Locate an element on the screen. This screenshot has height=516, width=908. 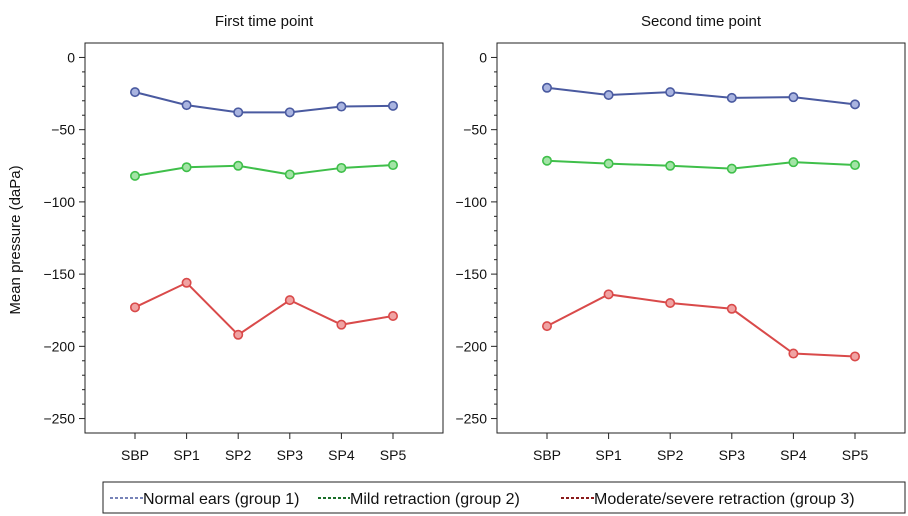
legend-label-group-1: Normal ears (group 1) is located at coordinates (221, 499).